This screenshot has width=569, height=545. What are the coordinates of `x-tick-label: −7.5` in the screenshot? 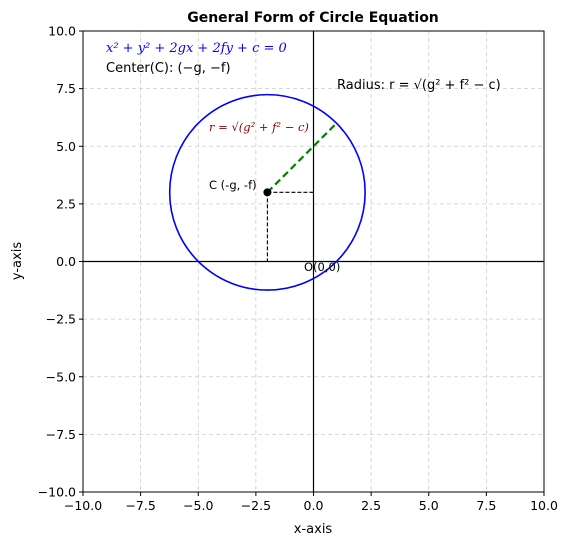 It's located at (140, 505).